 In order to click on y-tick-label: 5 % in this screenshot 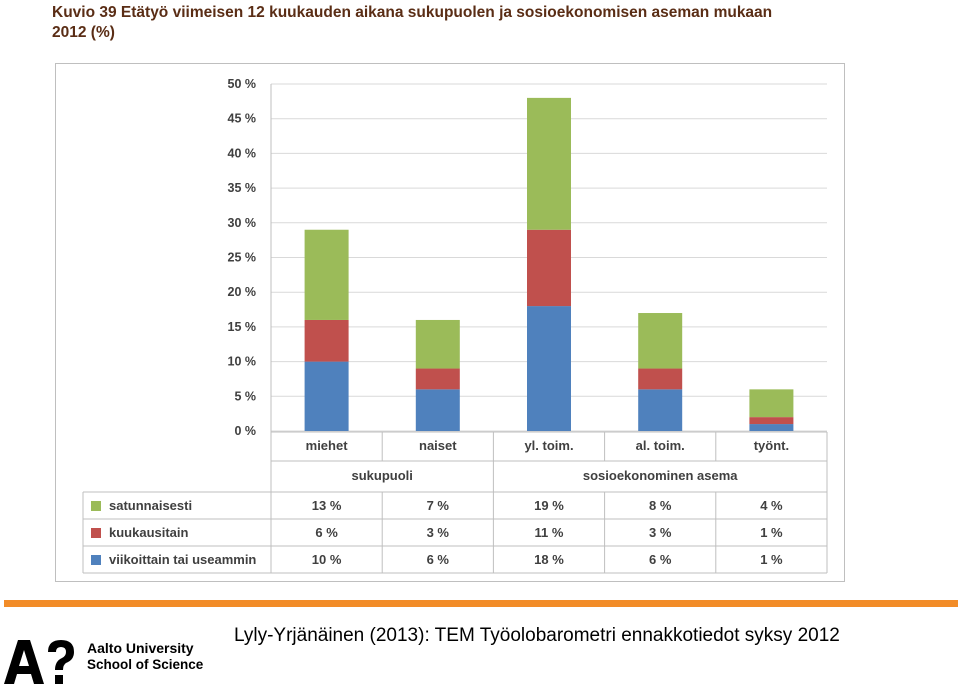, I will do `click(245, 396)`.